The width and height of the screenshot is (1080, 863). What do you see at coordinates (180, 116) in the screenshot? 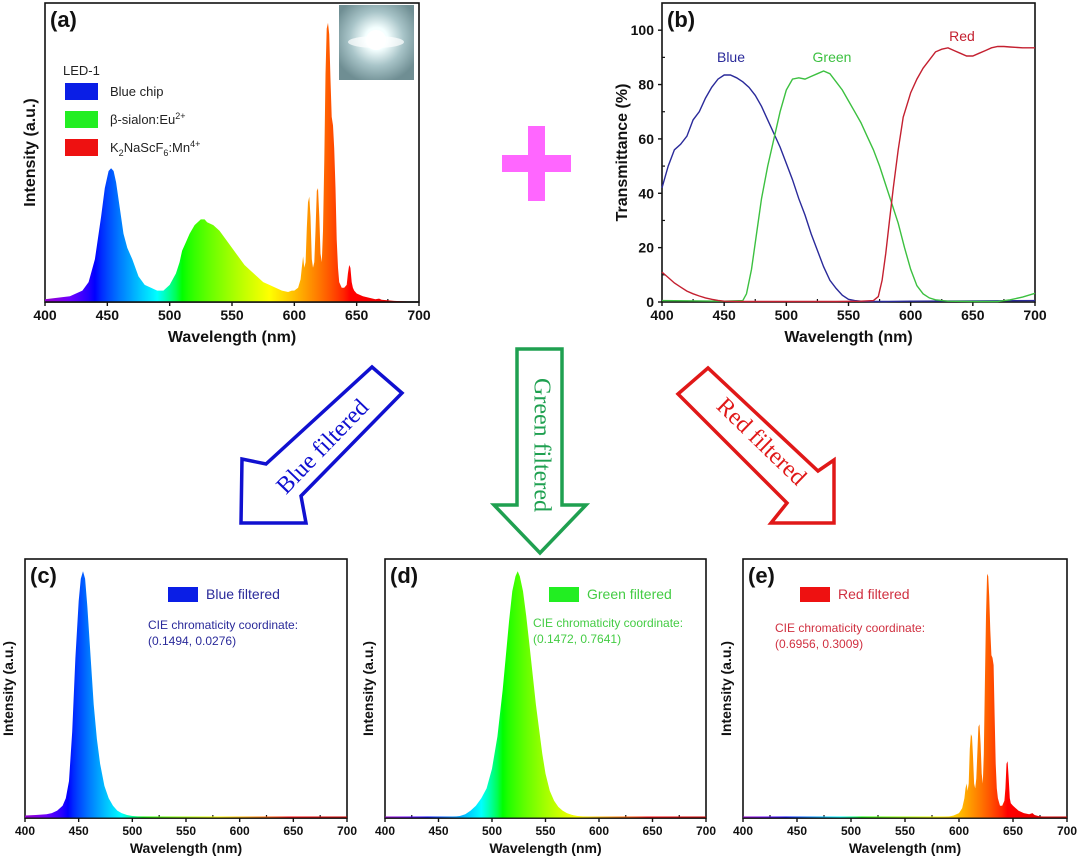
I see `legend-label-part: 2+` at bounding box center [180, 116].